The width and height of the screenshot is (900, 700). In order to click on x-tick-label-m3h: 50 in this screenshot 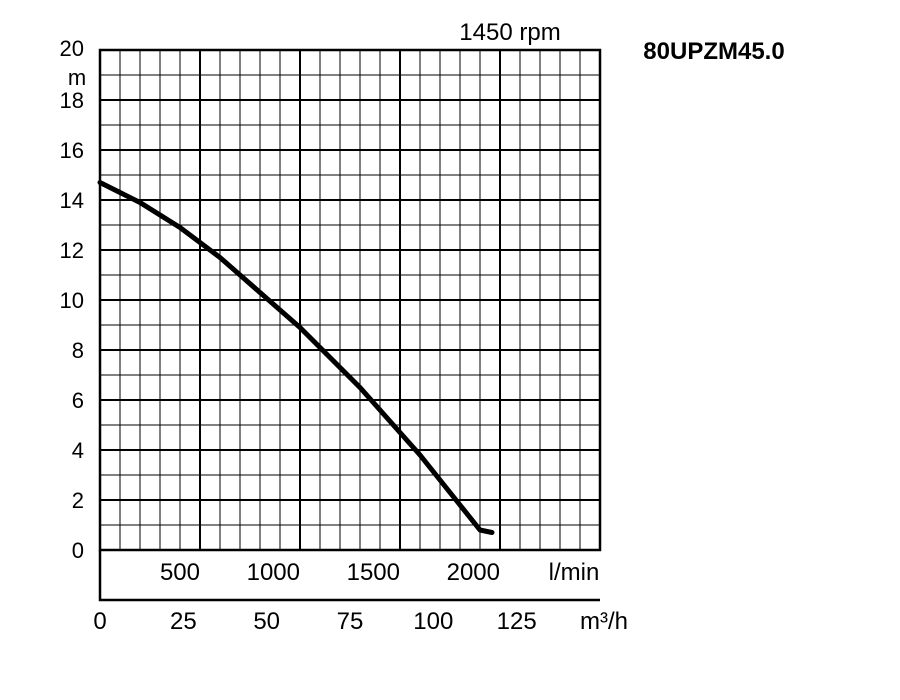, I will do `click(266, 621)`.